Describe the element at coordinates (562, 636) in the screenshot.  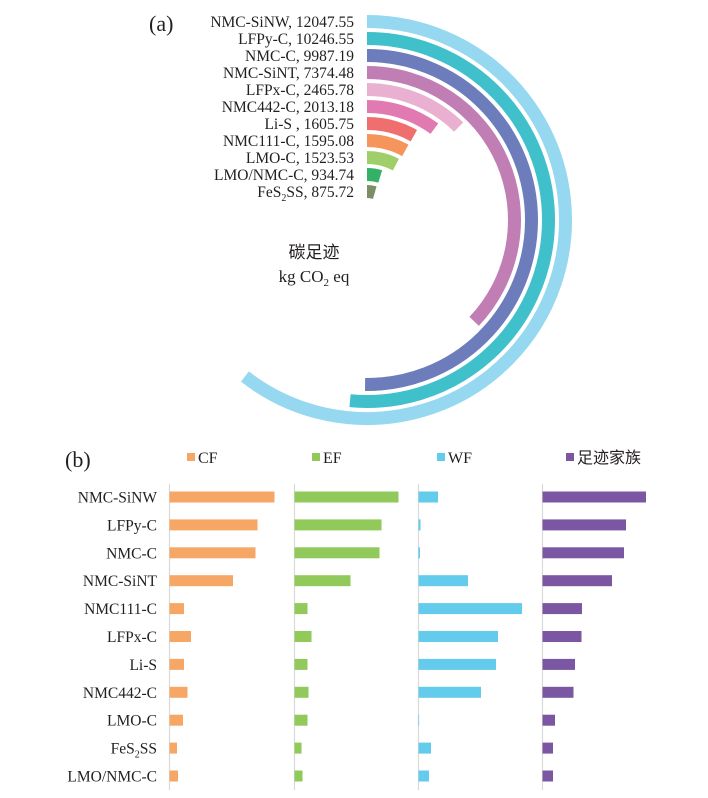
I see `bar-足迹家族-5` at that location.